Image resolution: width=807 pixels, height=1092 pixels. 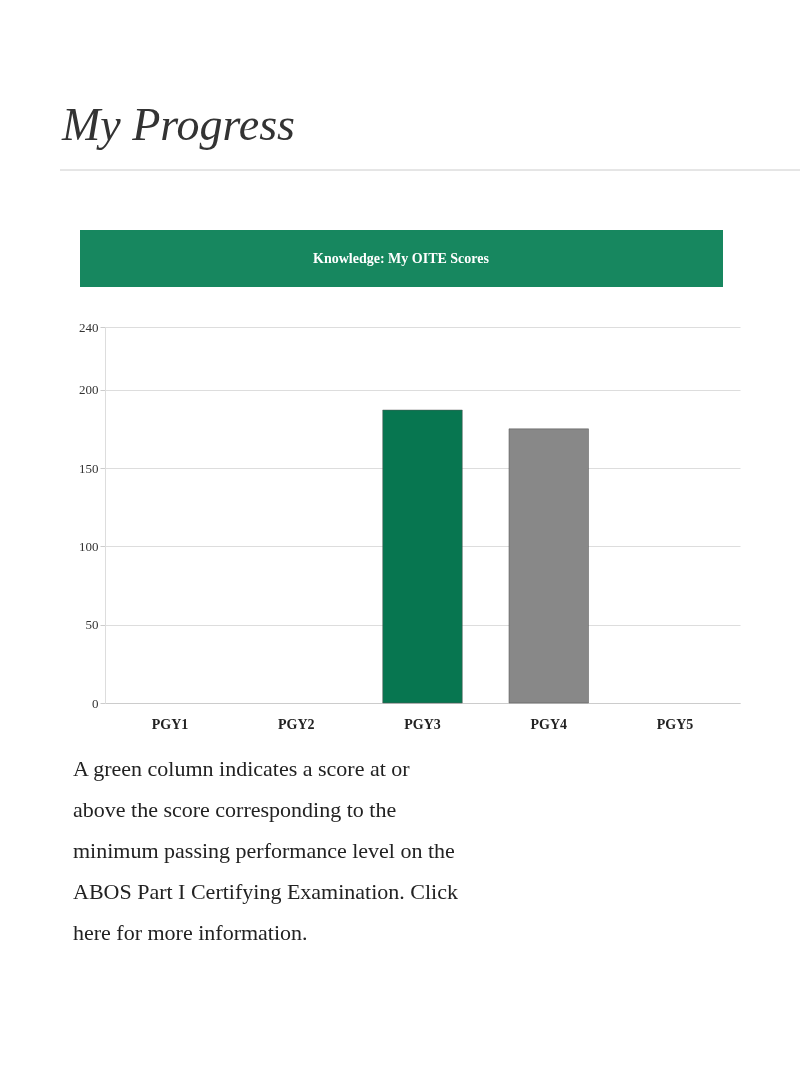 What do you see at coordinates (89, 390) in the screenshot?
I see `y-tick-label: 200` at bounding box center [89, 390].